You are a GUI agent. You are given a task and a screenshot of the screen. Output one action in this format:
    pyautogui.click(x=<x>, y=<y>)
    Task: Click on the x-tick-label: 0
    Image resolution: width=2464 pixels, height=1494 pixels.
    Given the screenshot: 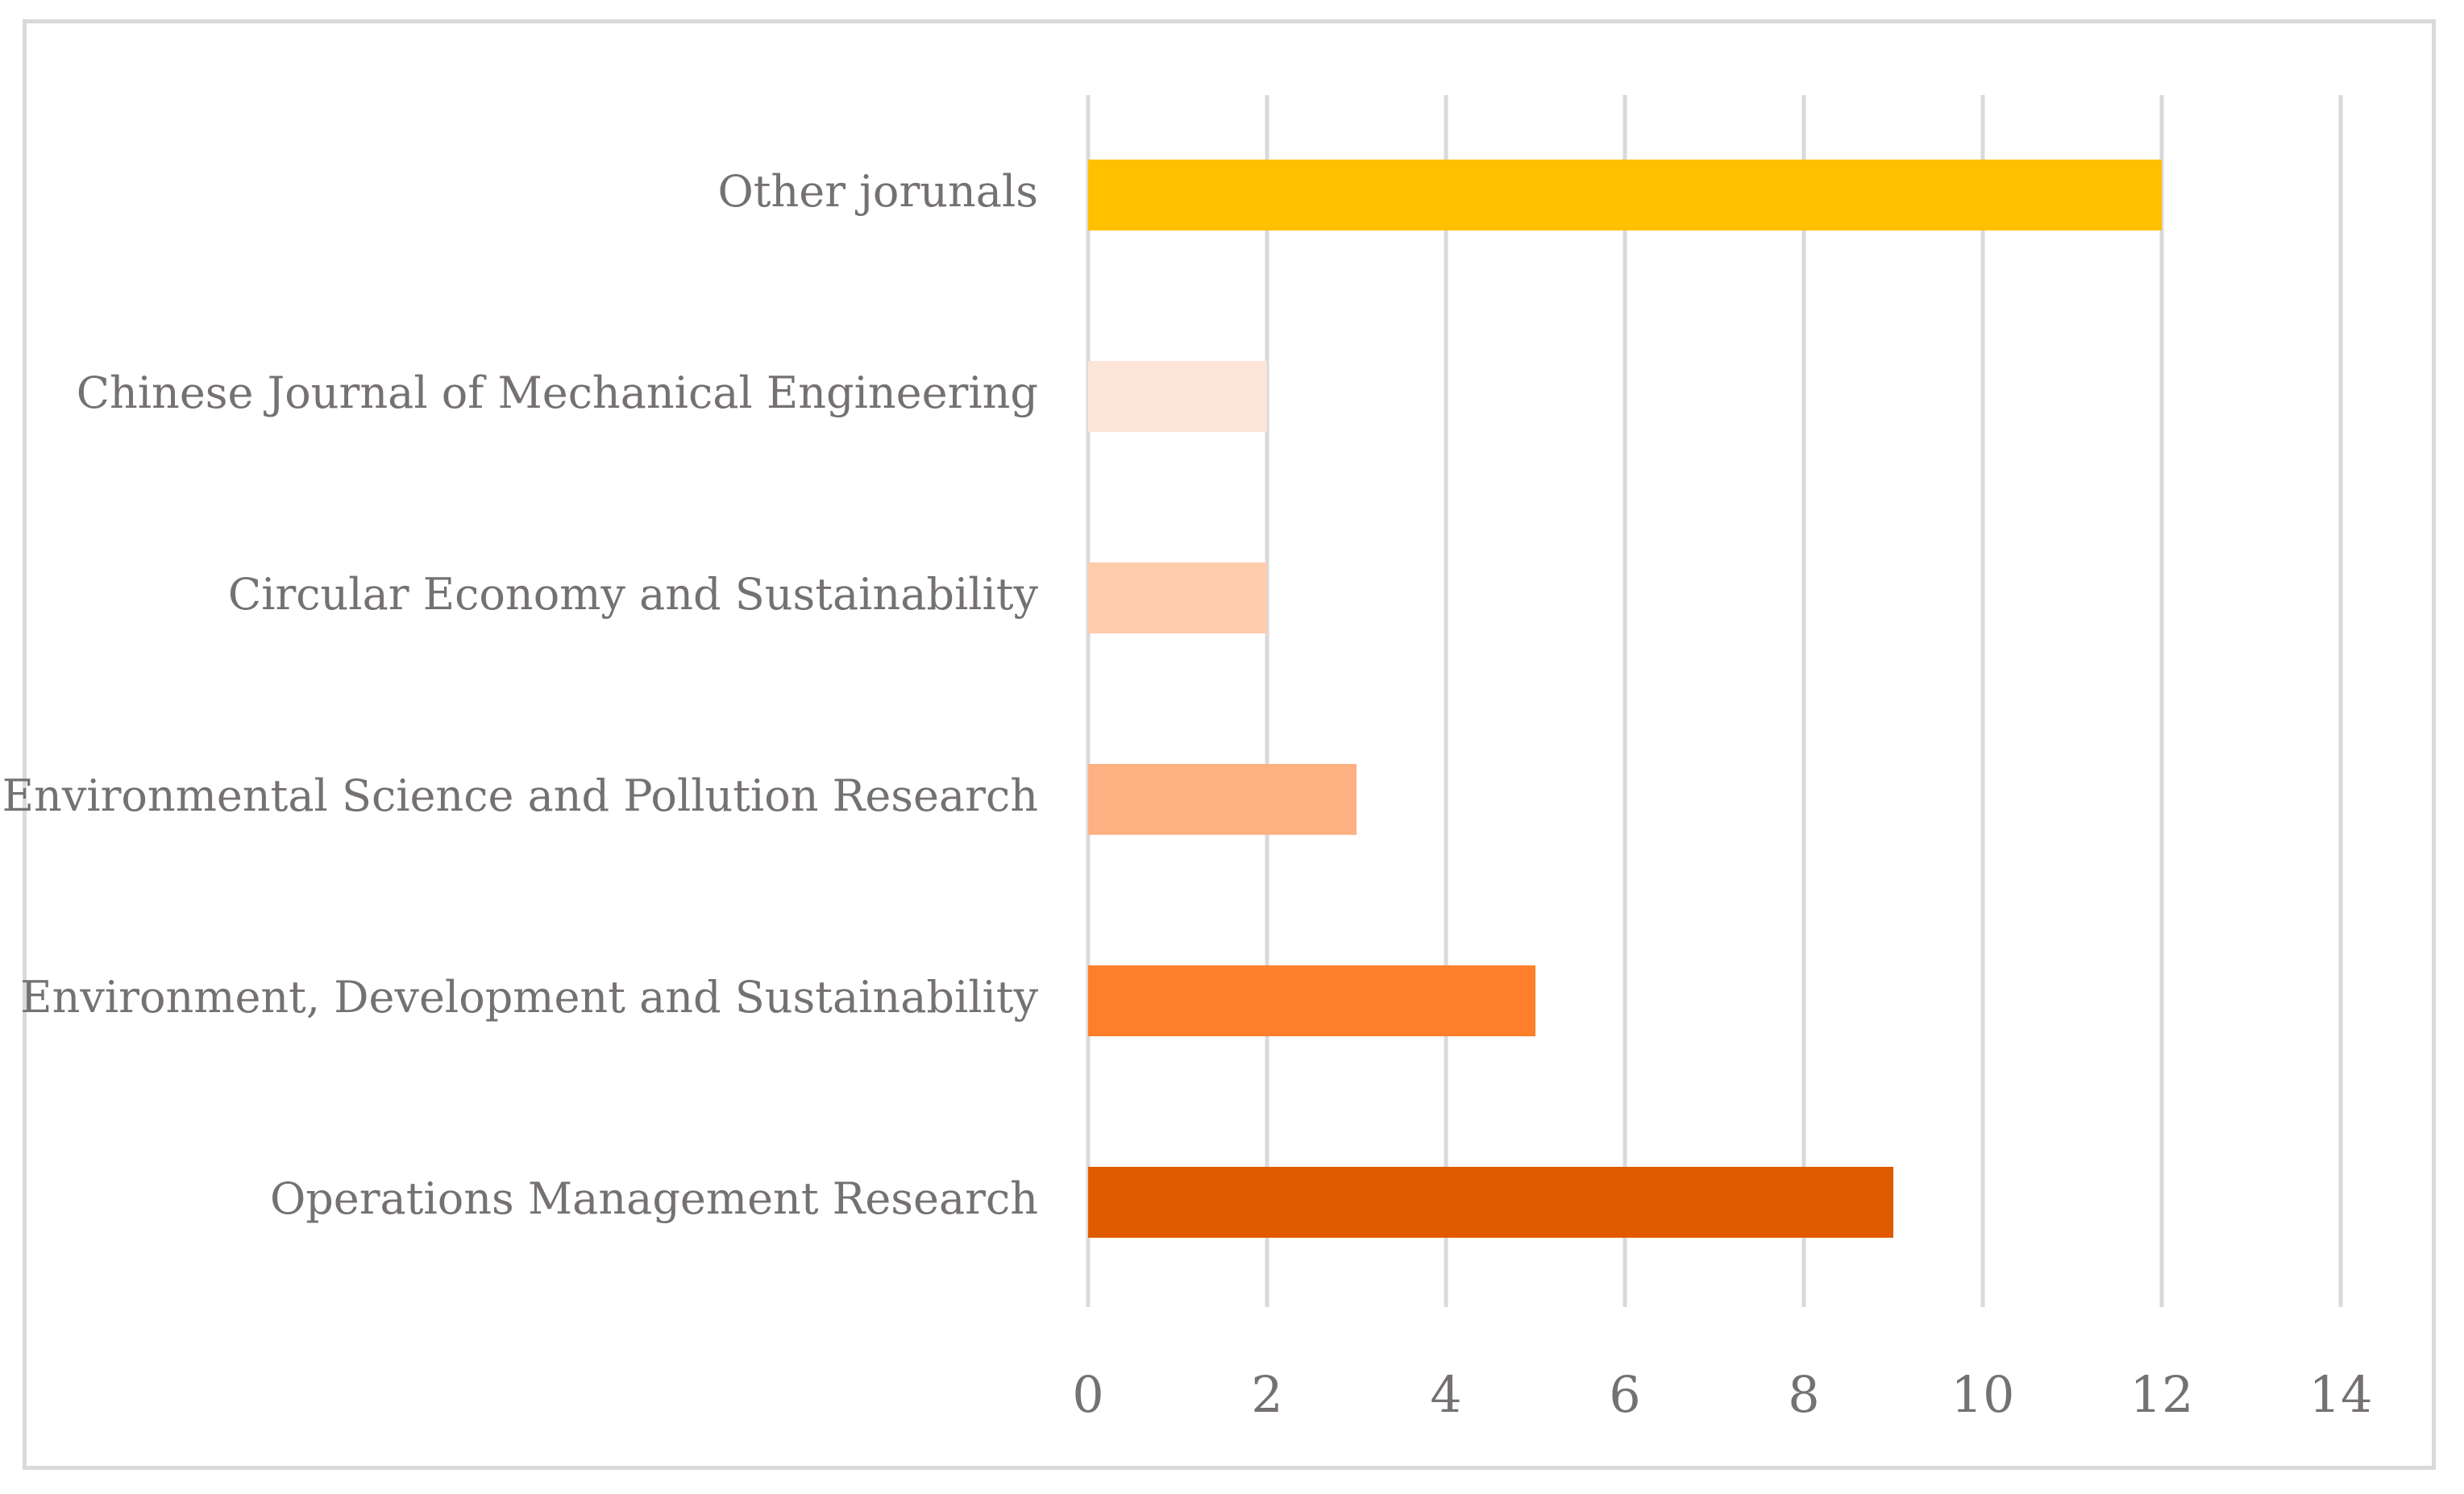 What is the action you would take?
    pyautogui.click(x=1087, y=1395)
    